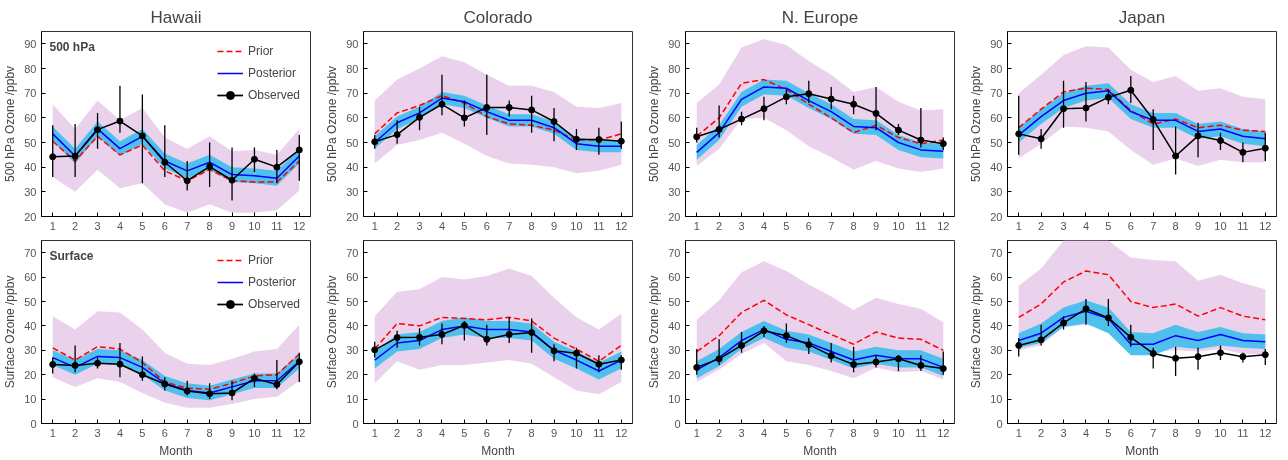 The height and width of the screenshot is (460, 1288). Describe the element at coordinates (352, 191) in the screenshot. I see `y-tick-label: 30` at that location.